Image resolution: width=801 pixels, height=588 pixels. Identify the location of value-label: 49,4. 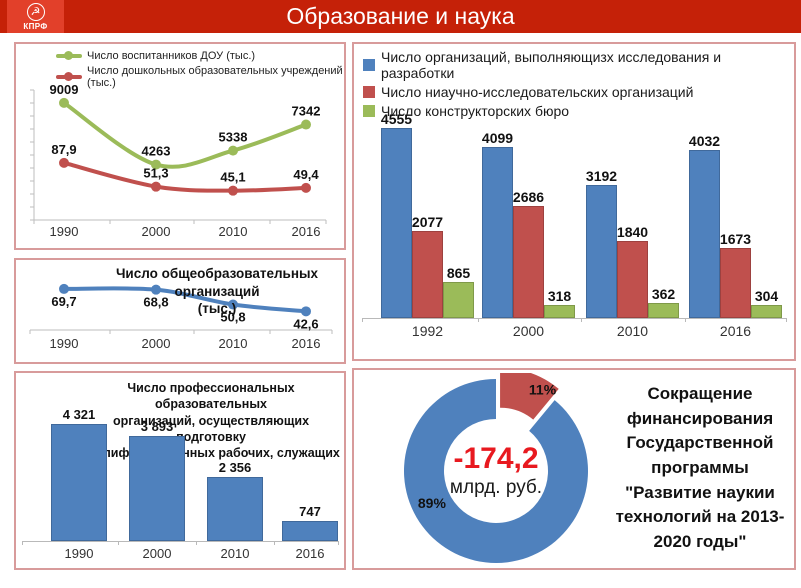
(306, 174).